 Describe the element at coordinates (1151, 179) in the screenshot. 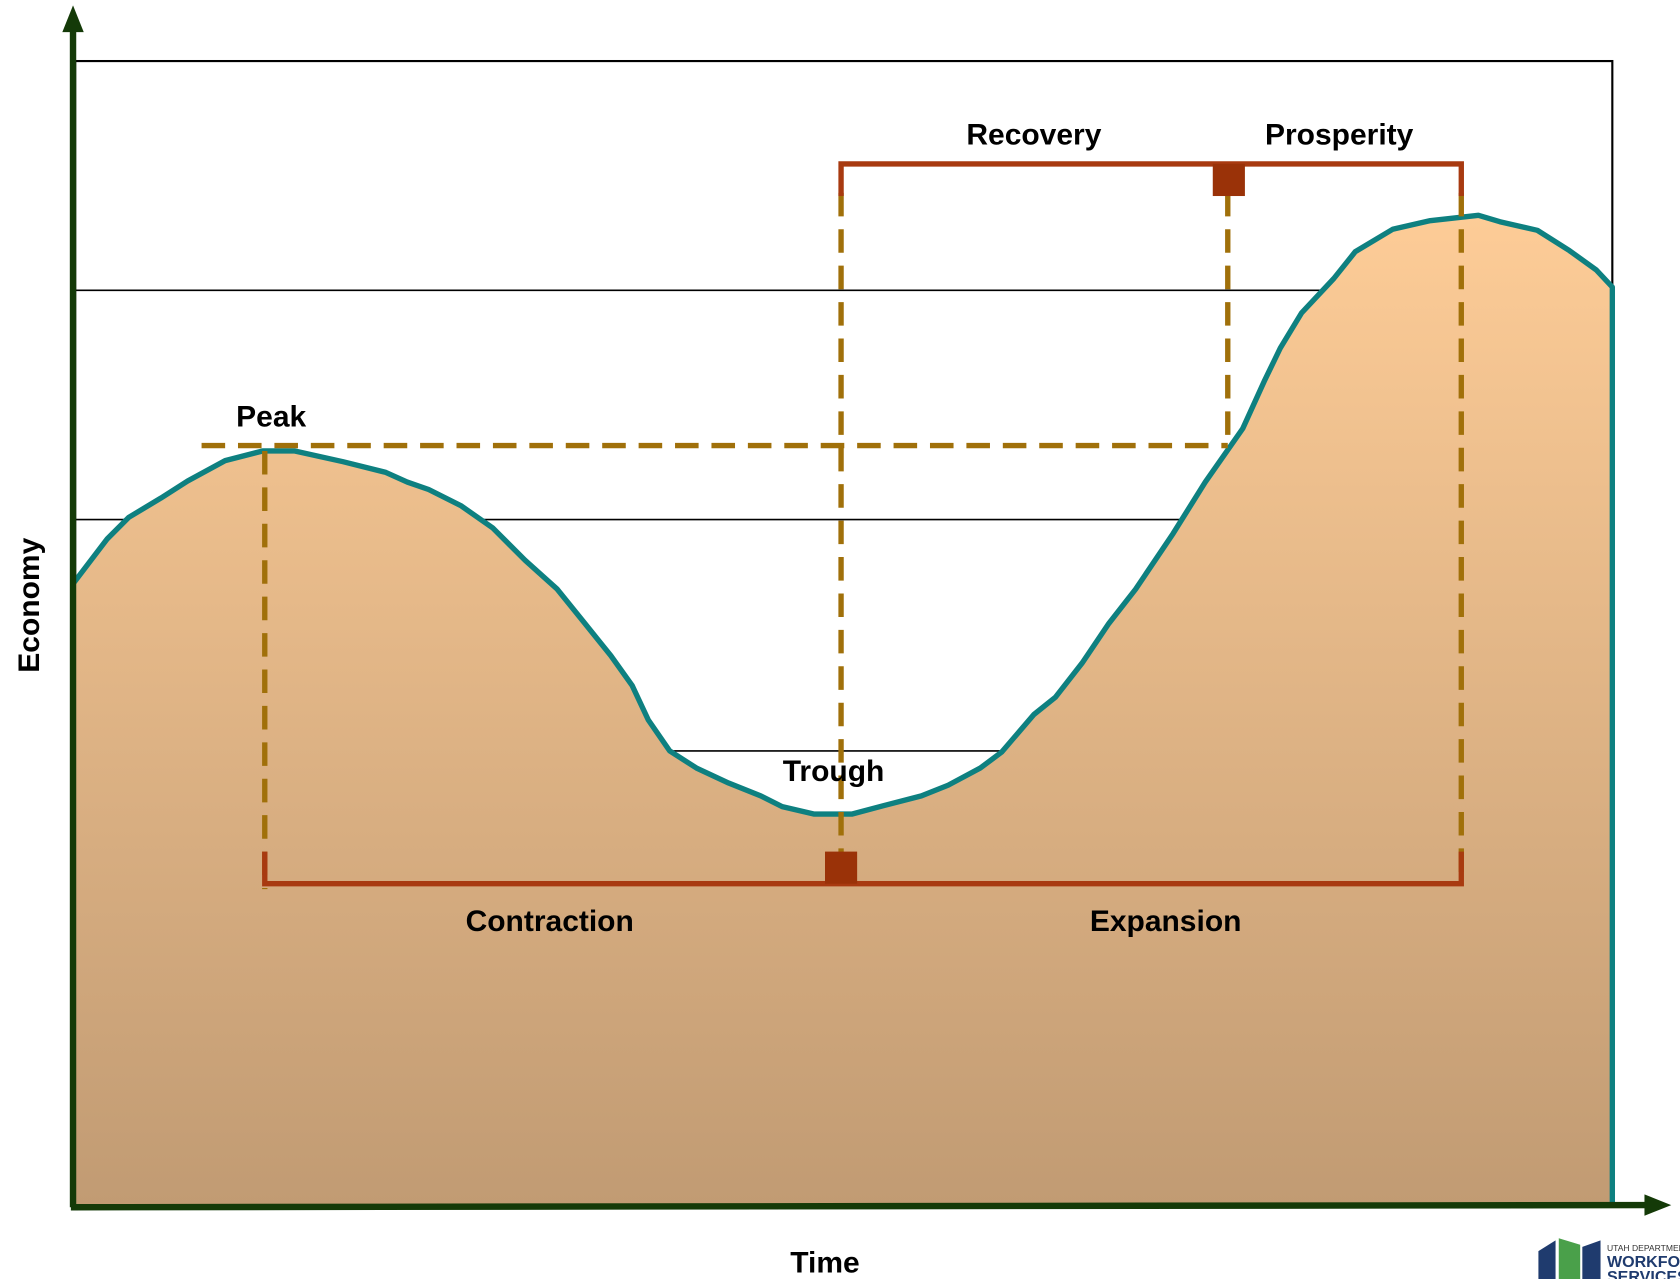

I see `top-bracket` at that location.